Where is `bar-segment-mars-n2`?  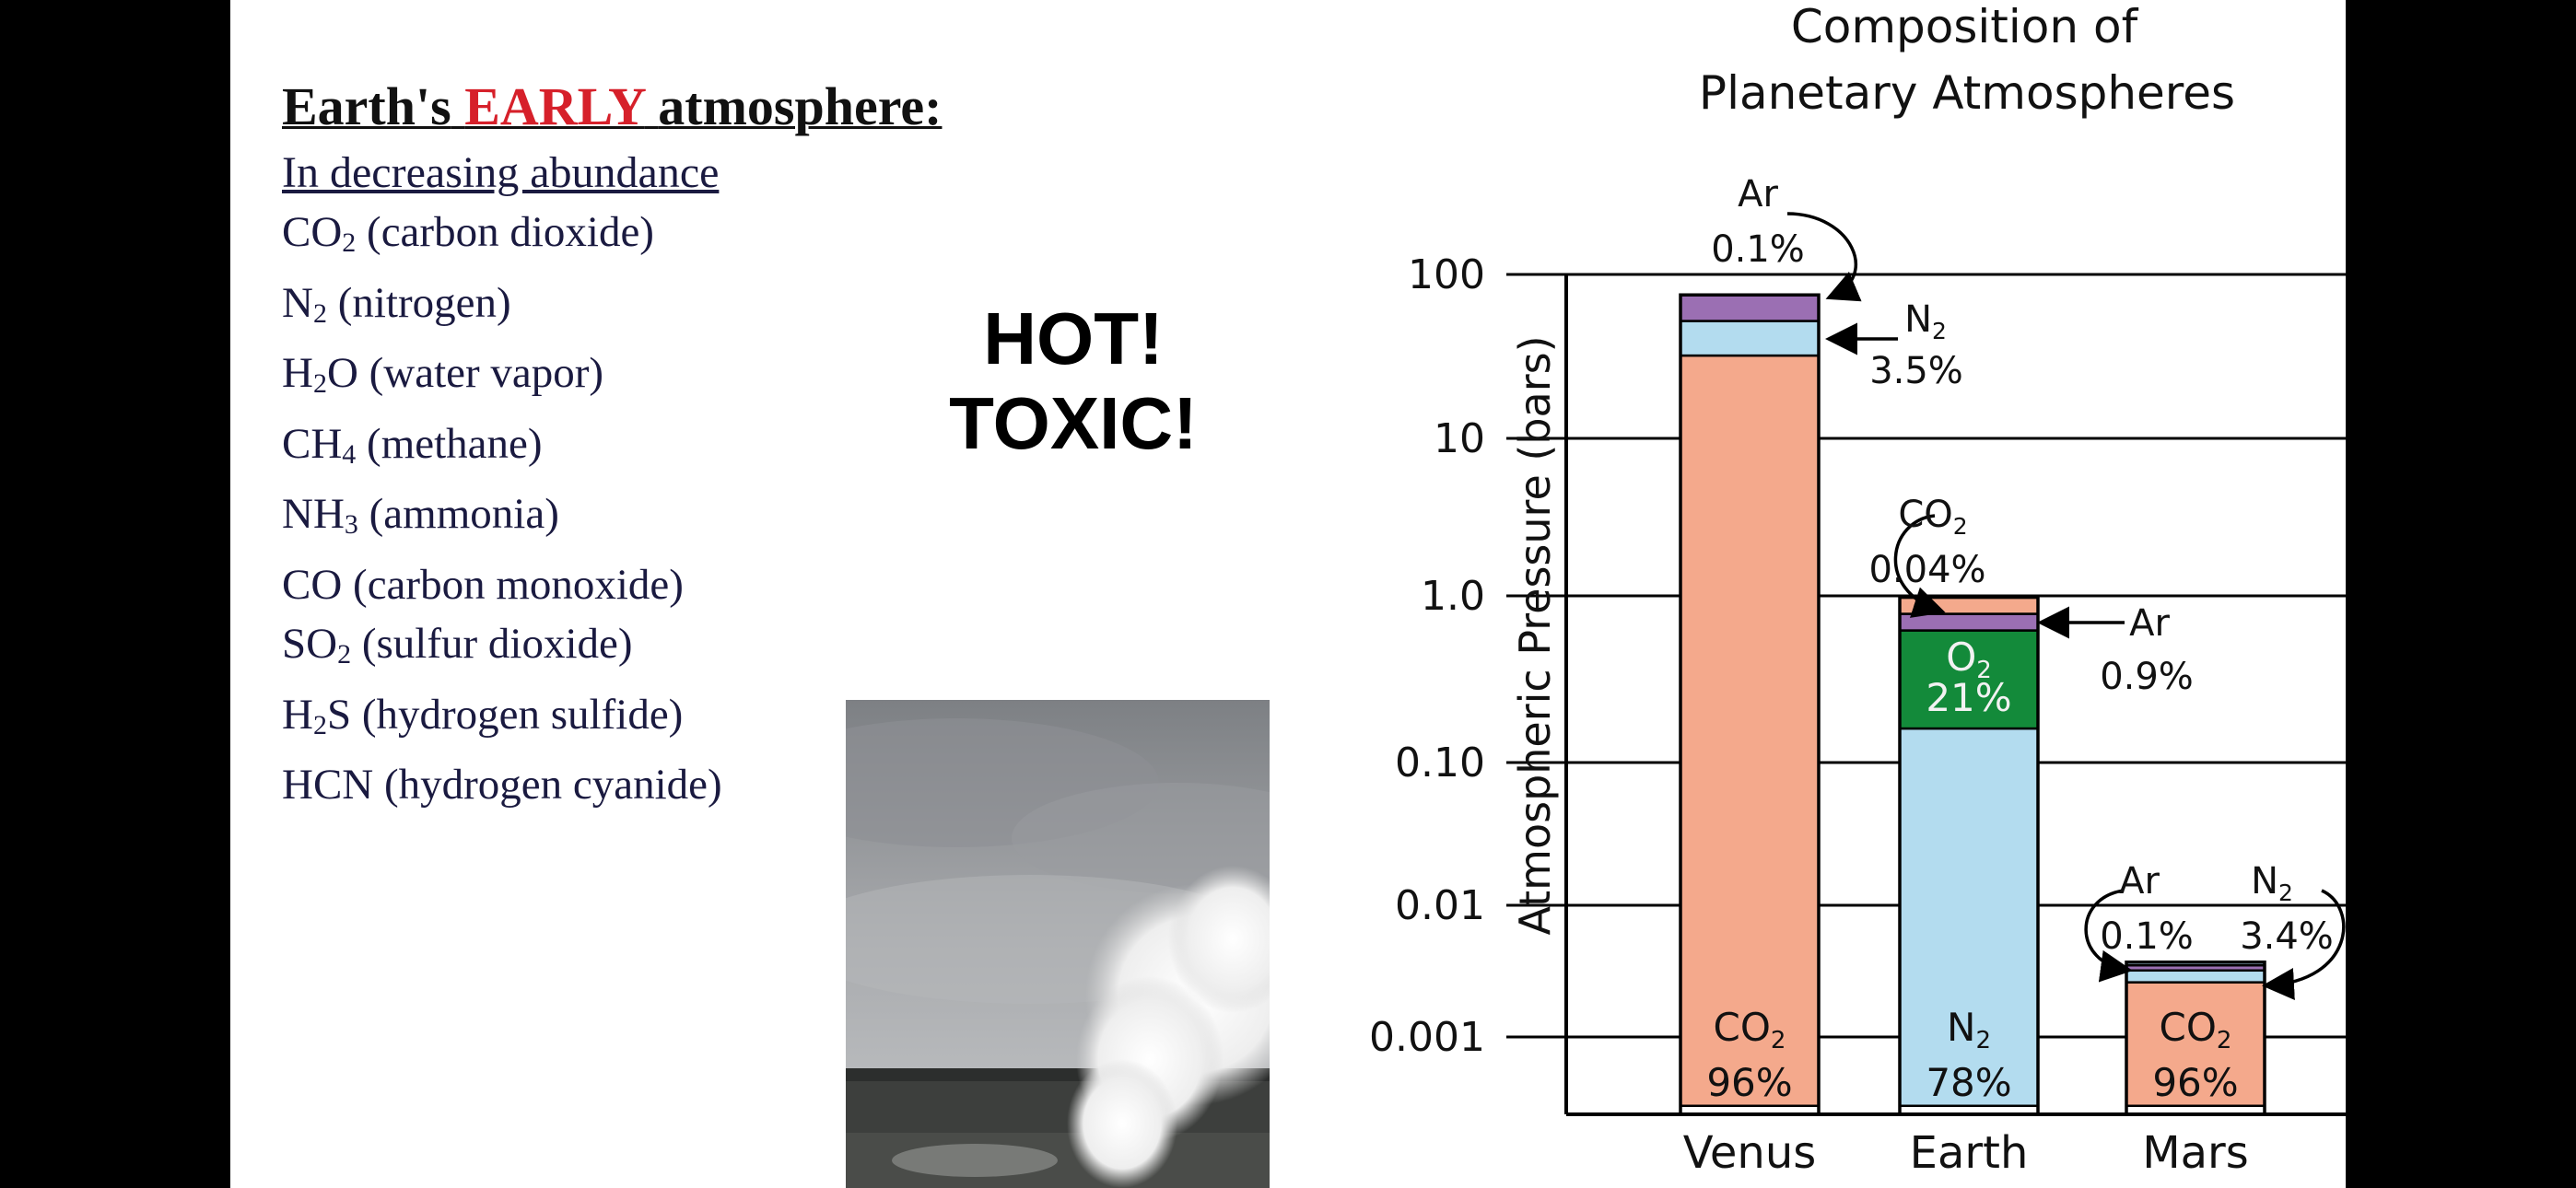
bar-segment-mars-n2 is located at coordinates (2195, 976).